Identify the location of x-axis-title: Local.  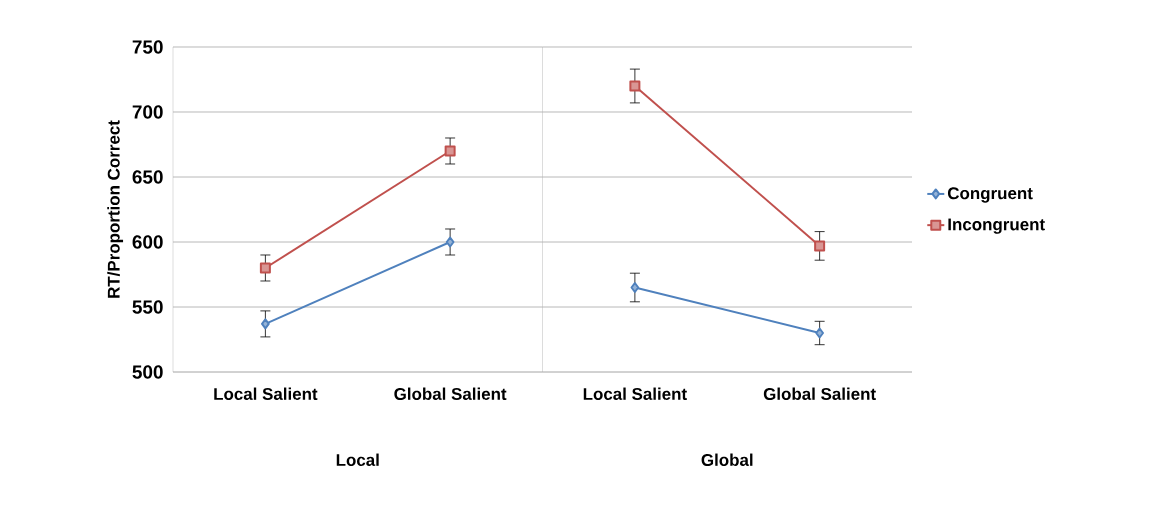
(357, 459).